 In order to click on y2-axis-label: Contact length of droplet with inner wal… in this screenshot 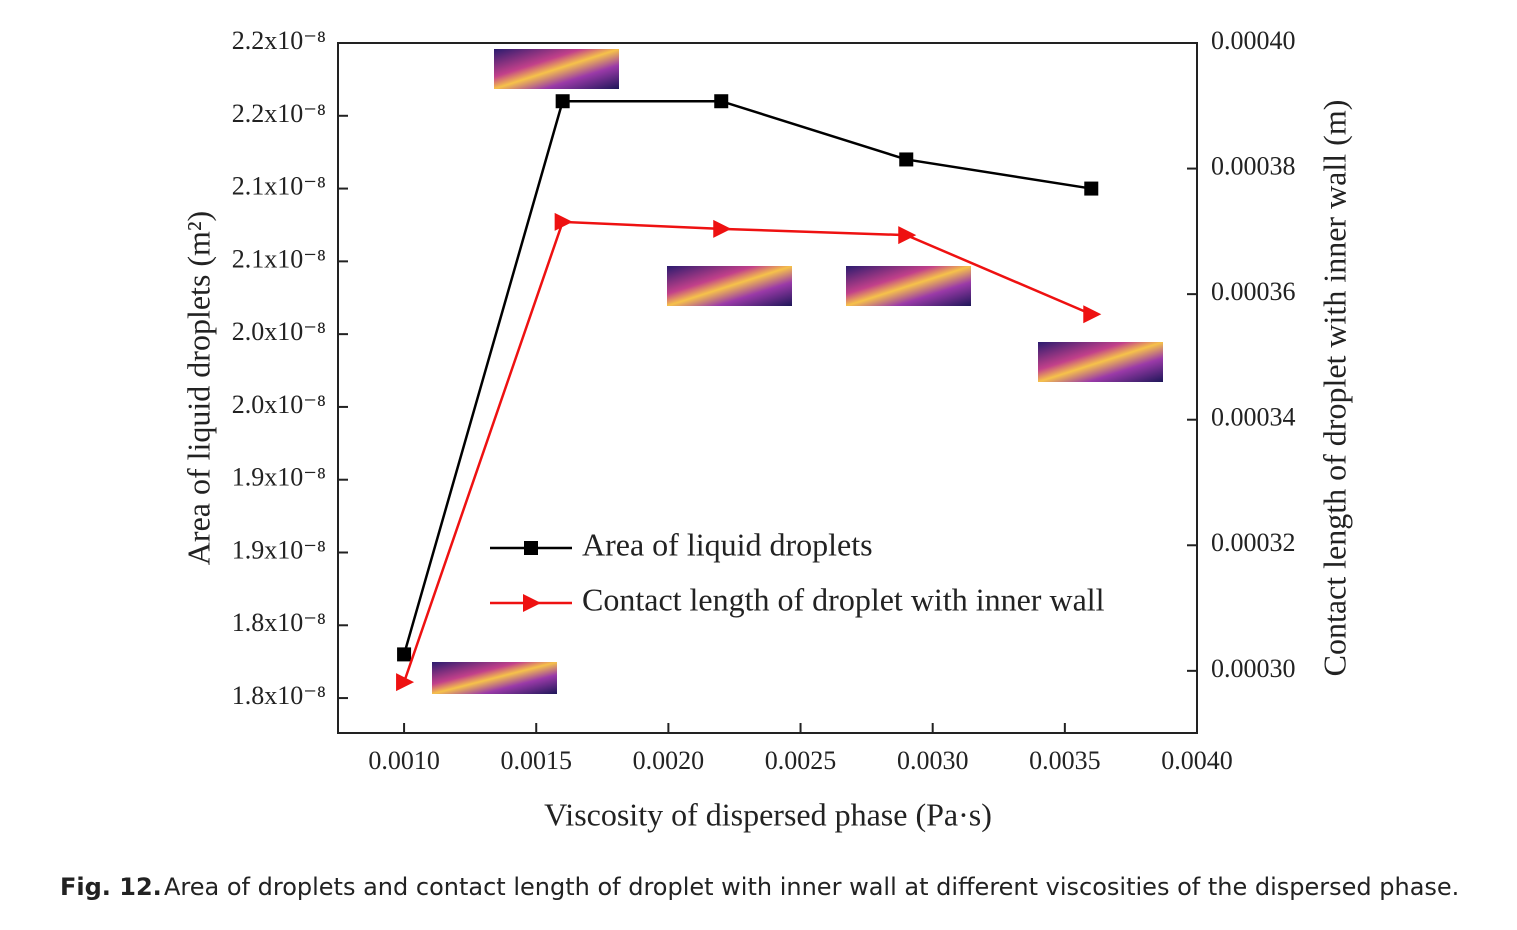, I will do `click(1334, 388)`.